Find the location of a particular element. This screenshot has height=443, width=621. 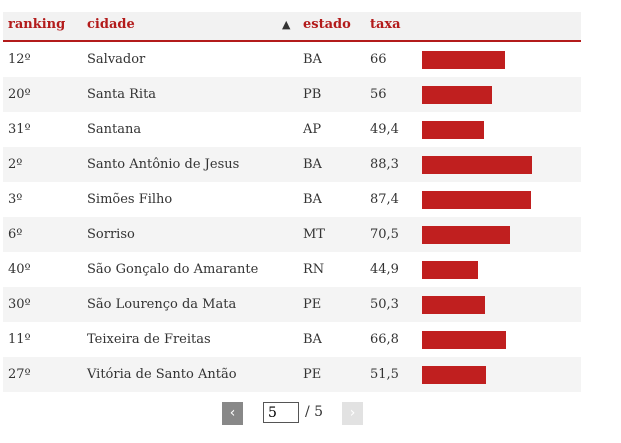

state-cell: MT is located at coordinates (314, 234).